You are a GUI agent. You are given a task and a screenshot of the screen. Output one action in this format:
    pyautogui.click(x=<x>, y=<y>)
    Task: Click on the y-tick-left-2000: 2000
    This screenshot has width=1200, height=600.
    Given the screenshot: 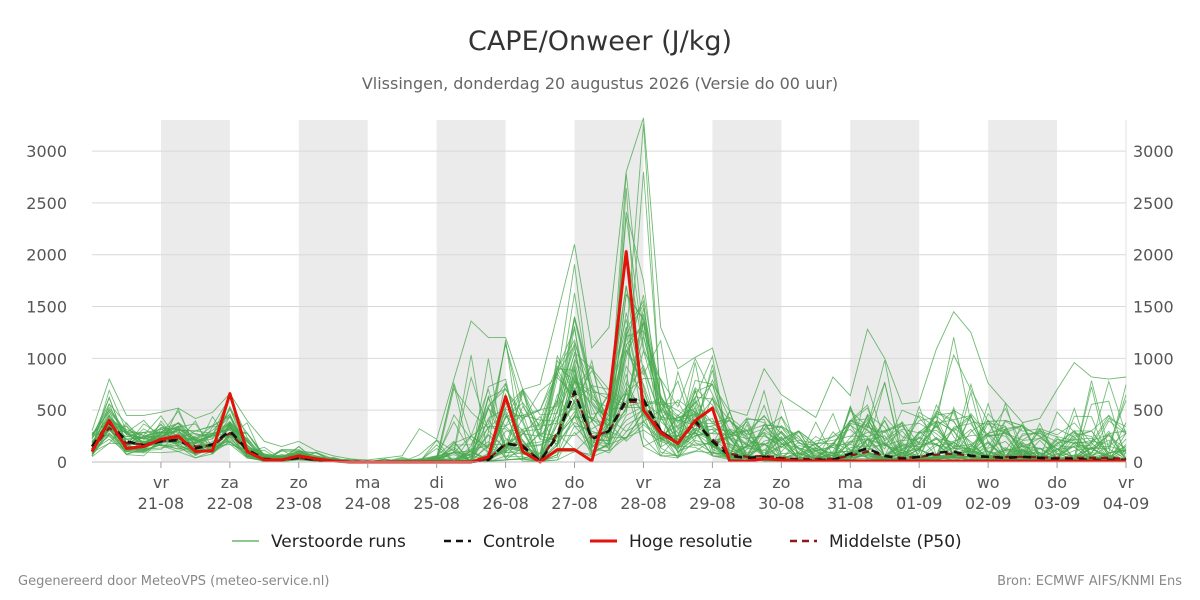 What is the action you would take?
    pyautogui.click(x=46, y=255)
    